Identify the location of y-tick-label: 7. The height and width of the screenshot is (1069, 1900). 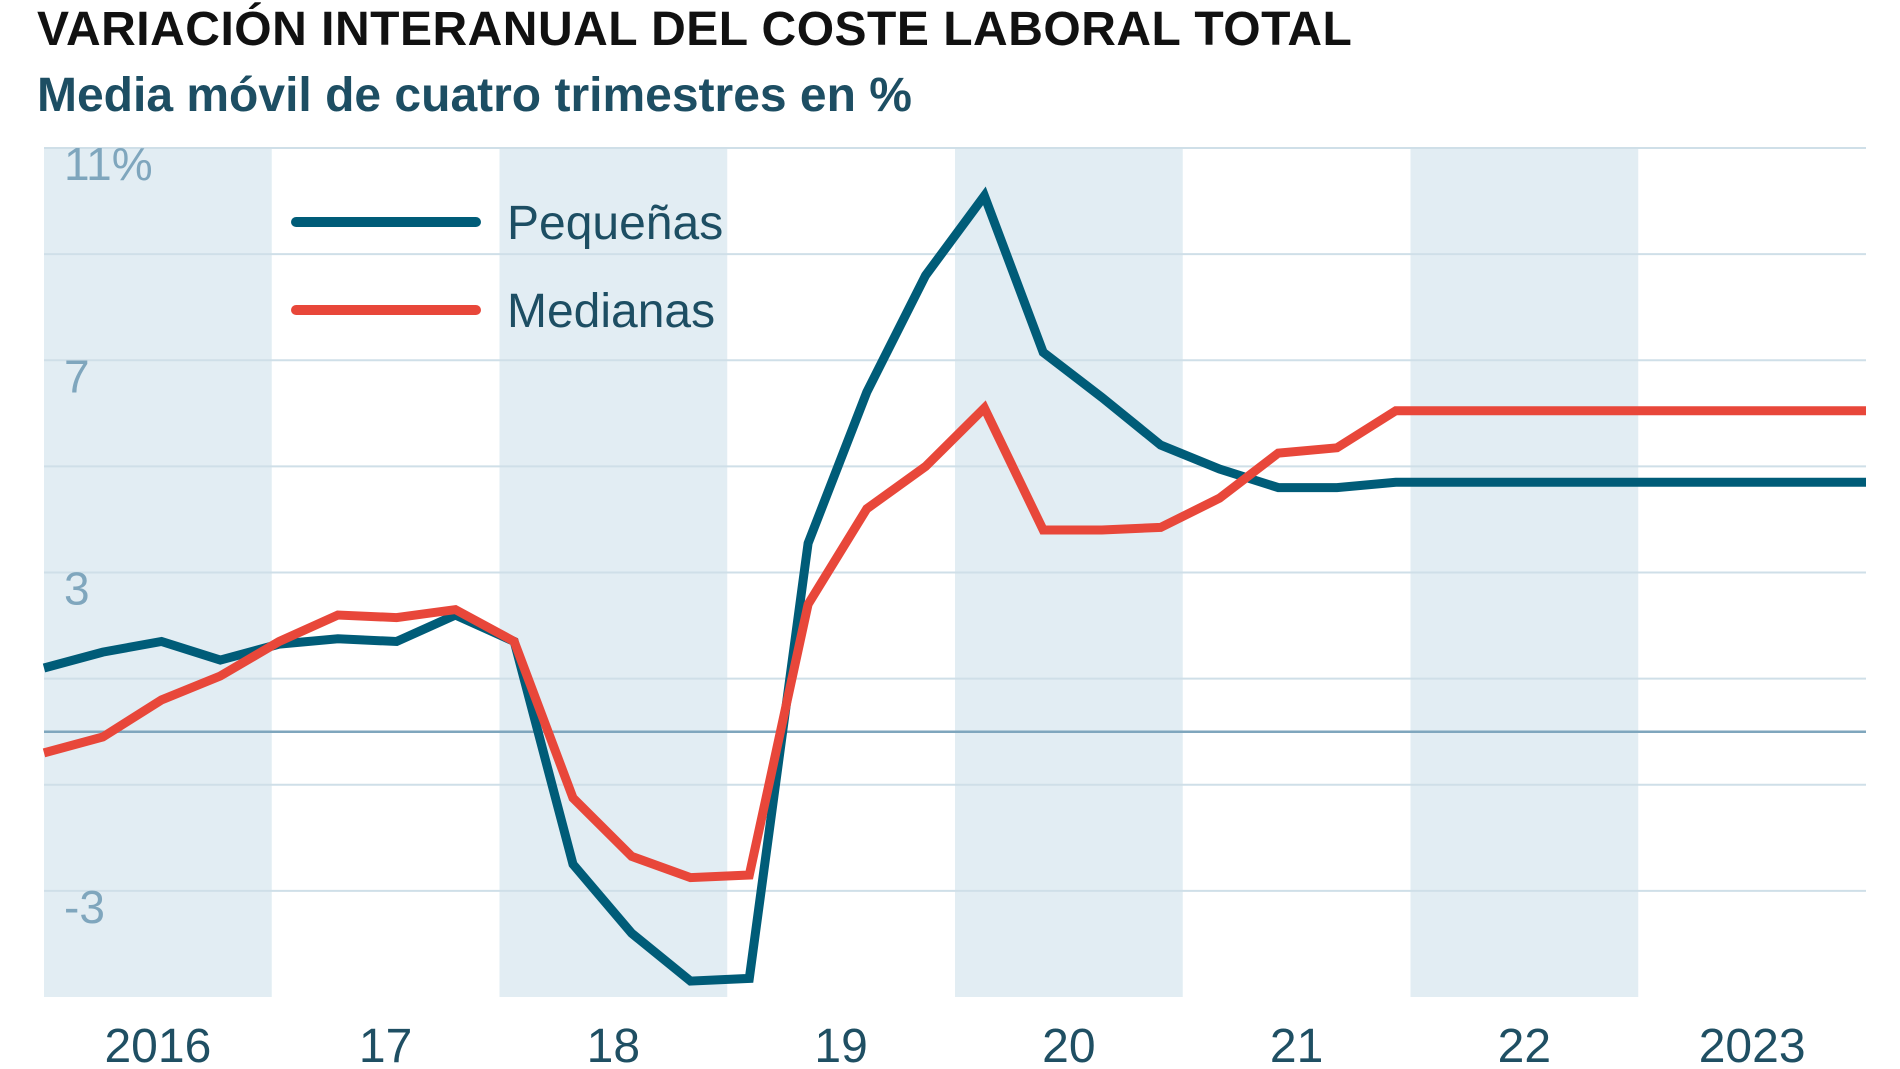
(77, 376).